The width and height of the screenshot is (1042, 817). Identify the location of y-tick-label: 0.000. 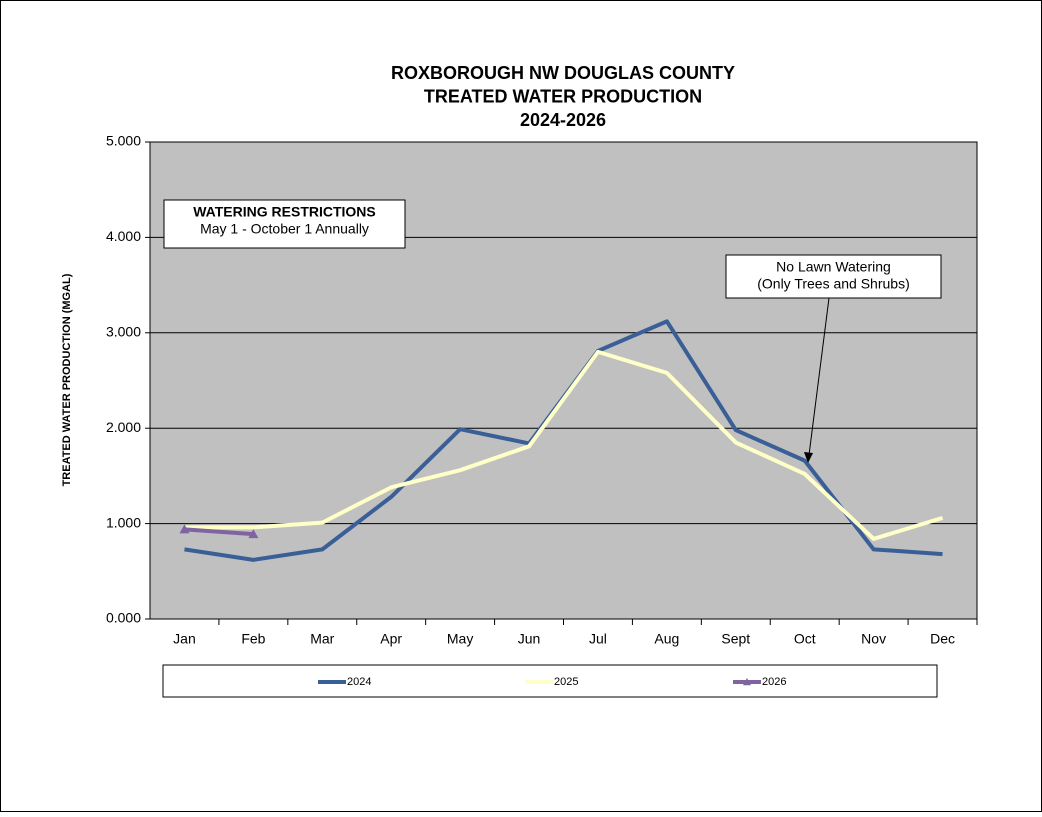
(123, 618).